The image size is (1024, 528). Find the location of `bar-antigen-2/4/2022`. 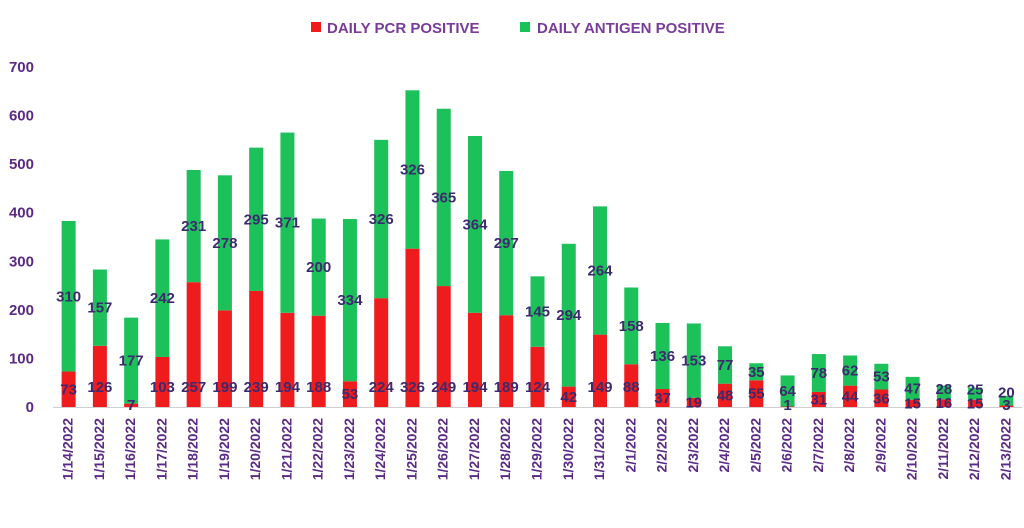

bar-antigen-2/4/2022 is located at coordinates (725, 365).